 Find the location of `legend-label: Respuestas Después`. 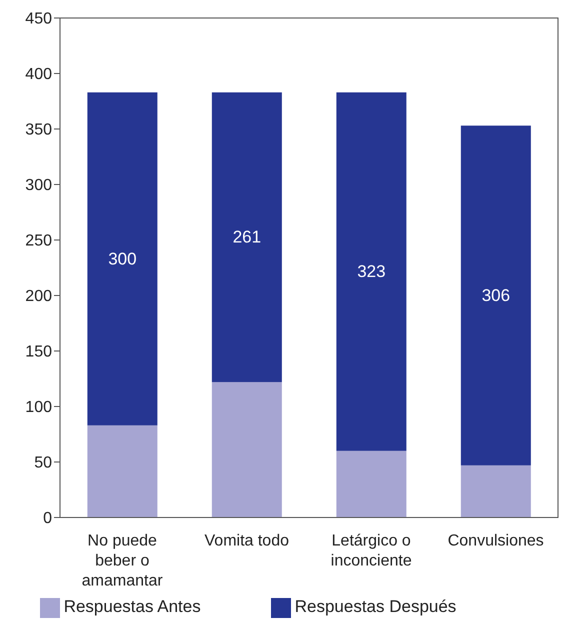

legend-label: Respuestas Después is located at coordinates (375, 606).